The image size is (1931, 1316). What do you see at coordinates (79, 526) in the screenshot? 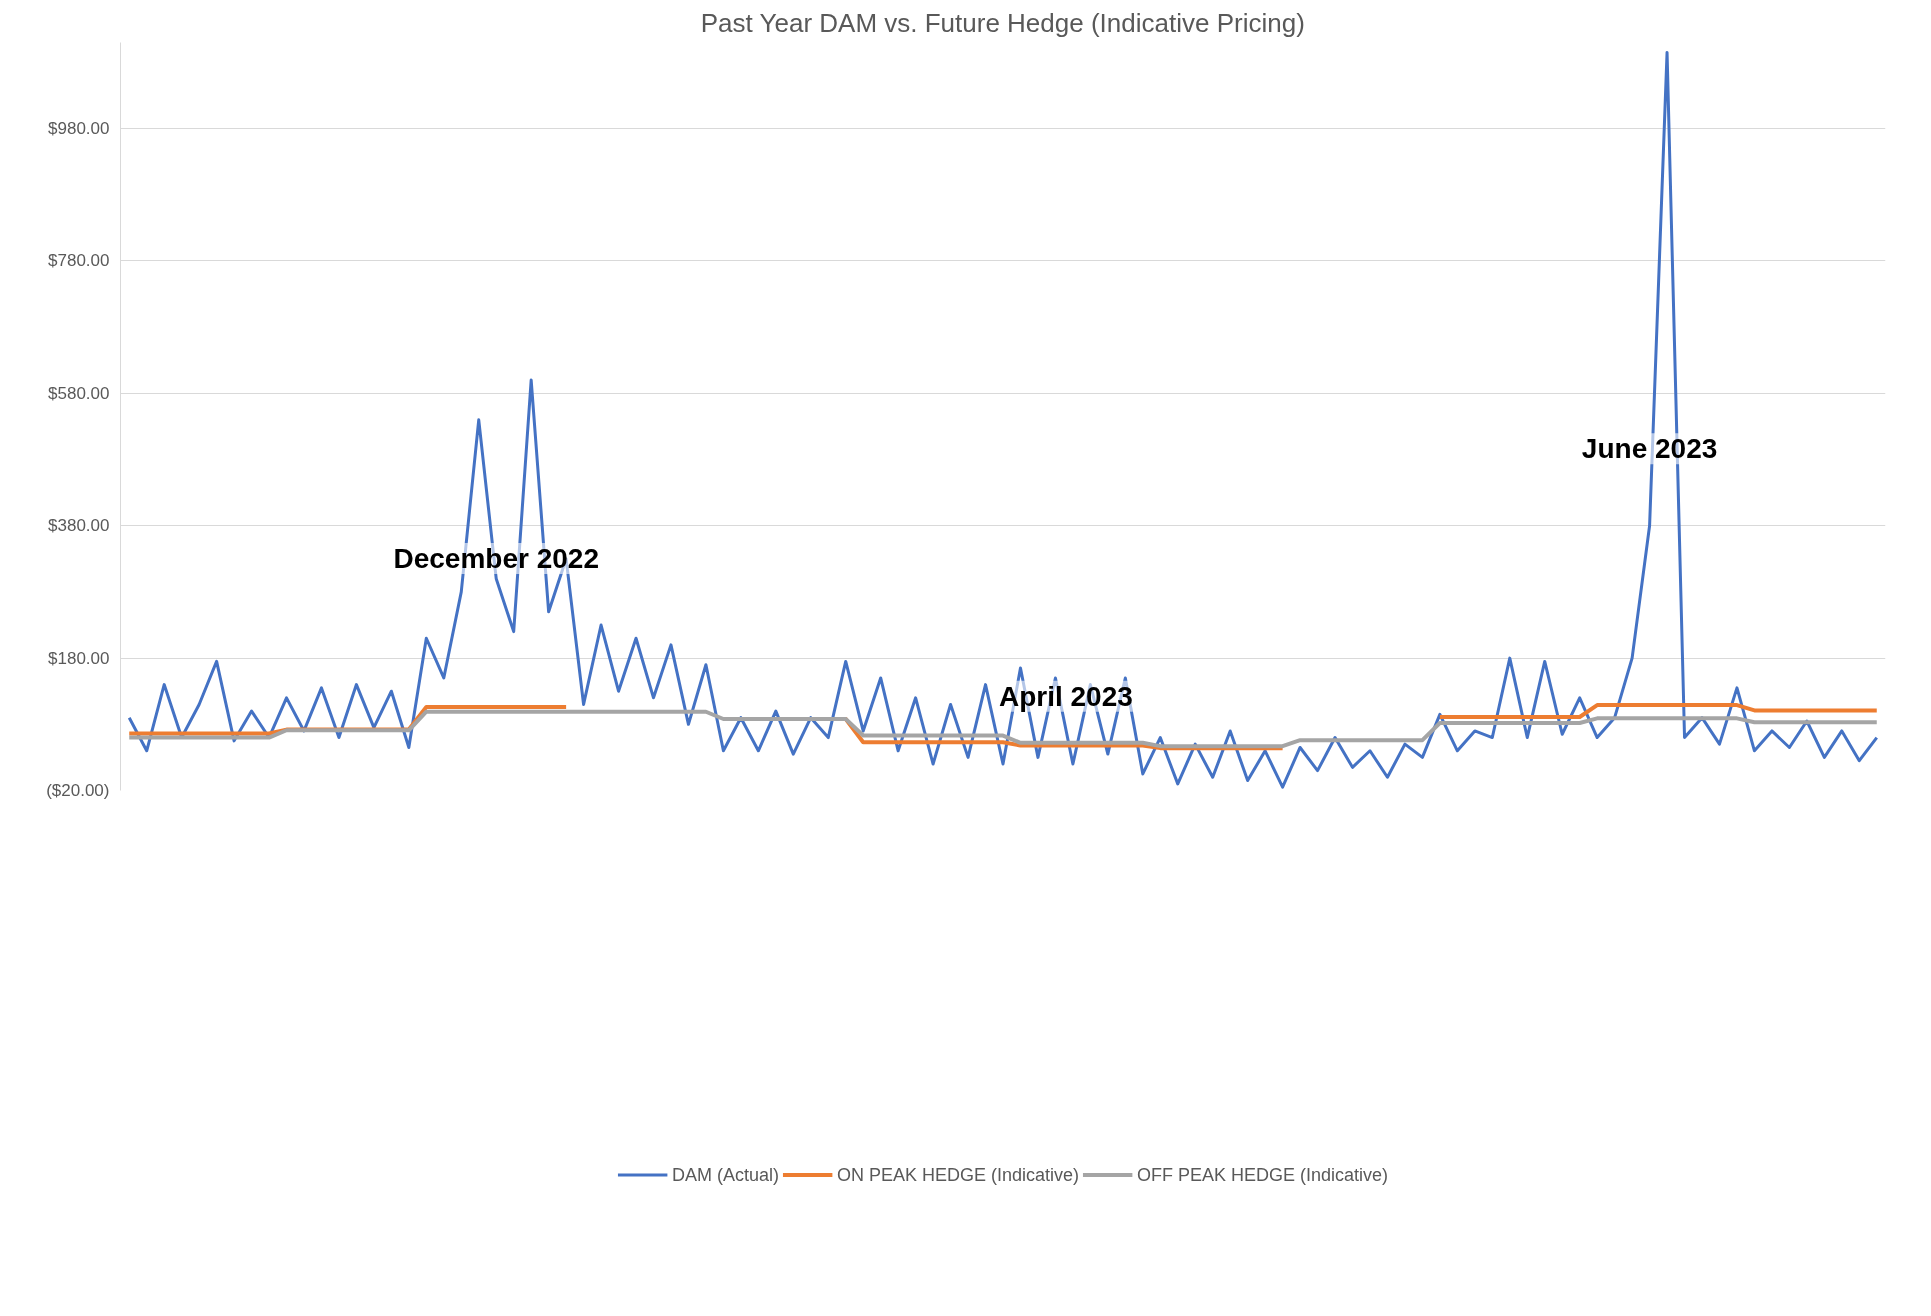
I see `y-tick-label: $380.00` at bounding box center [79, 526].